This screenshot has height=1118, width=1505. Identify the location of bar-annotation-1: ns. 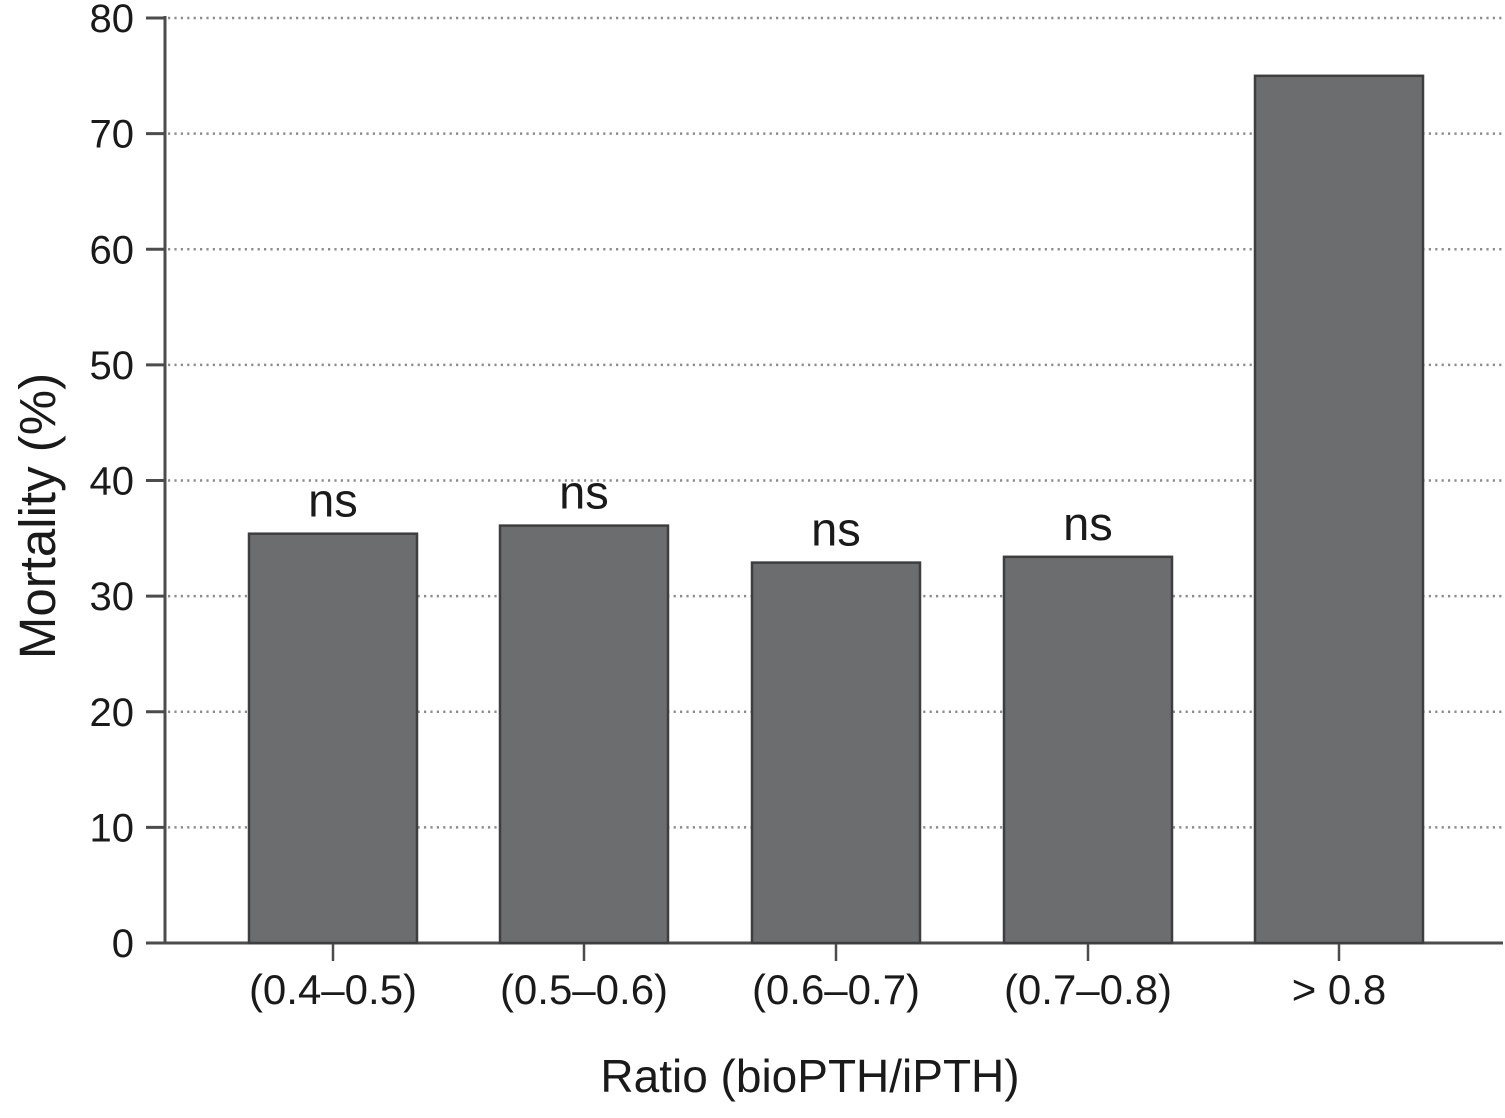
(584, 492).